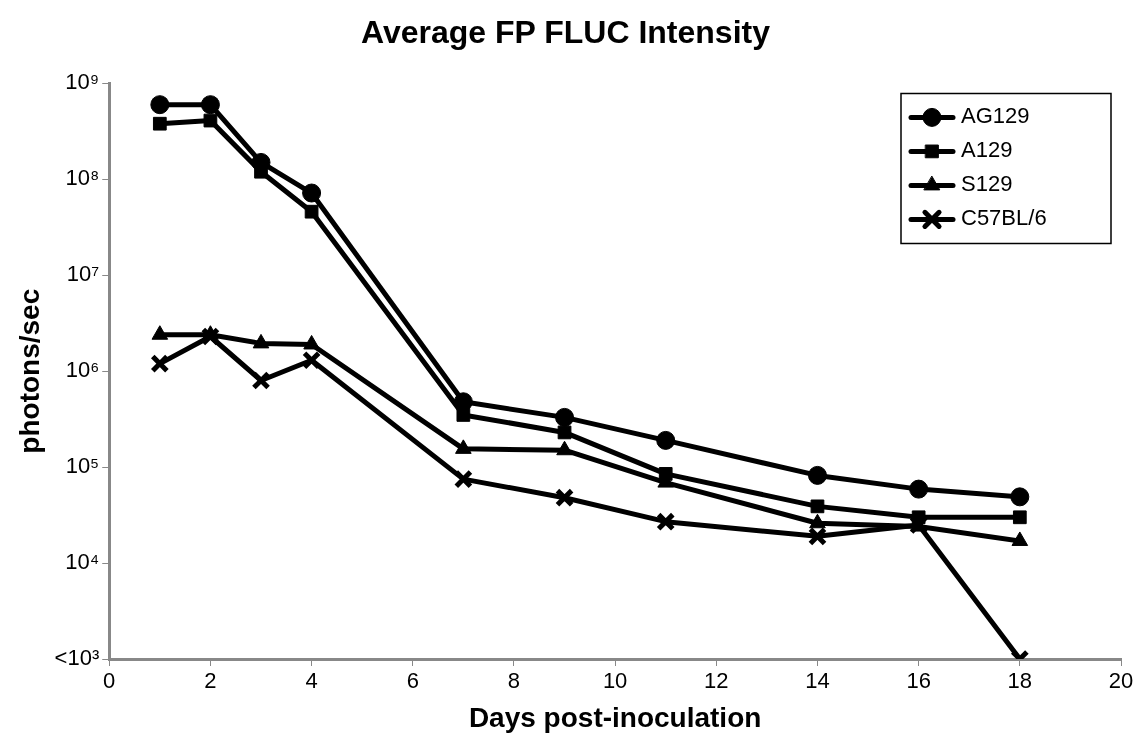  What do you see at coordinates (716, 681) in the screenshot?
I see `x-tick-label: 12` at bounding box center [716, 681].